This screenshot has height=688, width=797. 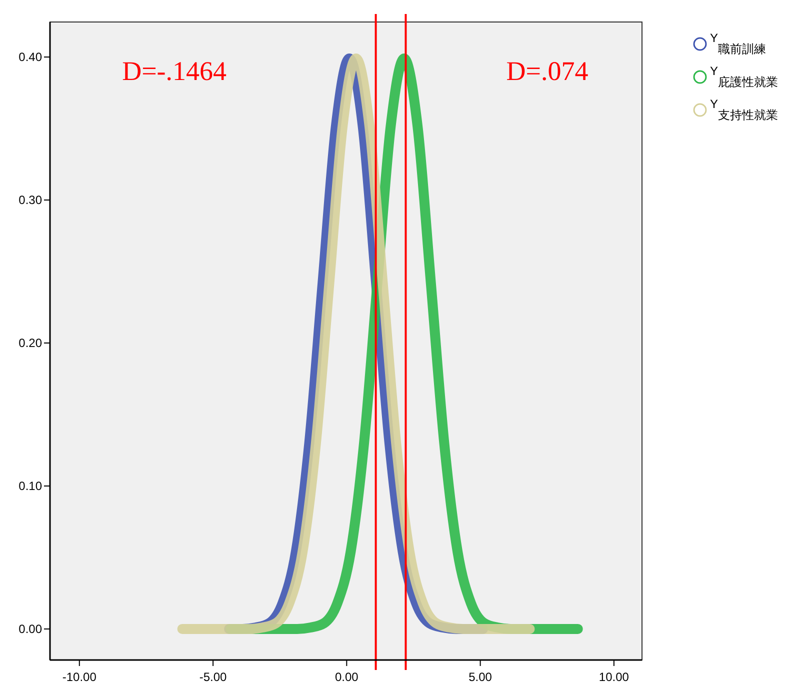 What do you see at coordinates (30, 343) in the screenshot?
I see `y-tick-label: 0.20` at bounding box center [30, 343].